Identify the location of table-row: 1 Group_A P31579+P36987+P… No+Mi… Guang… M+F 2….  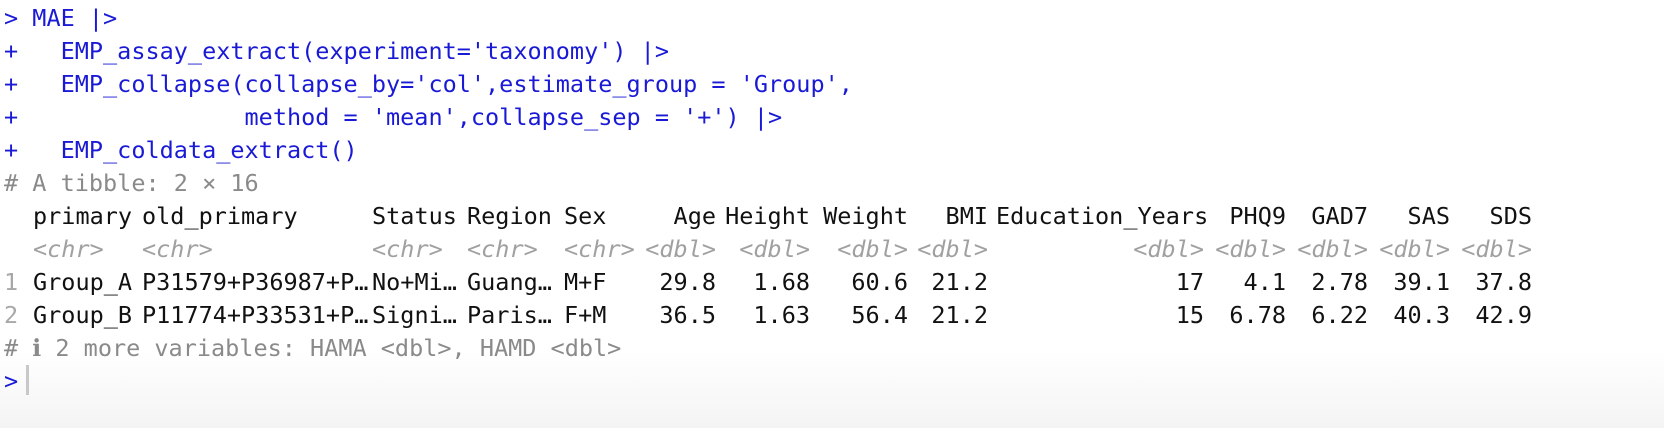
(834, 282).